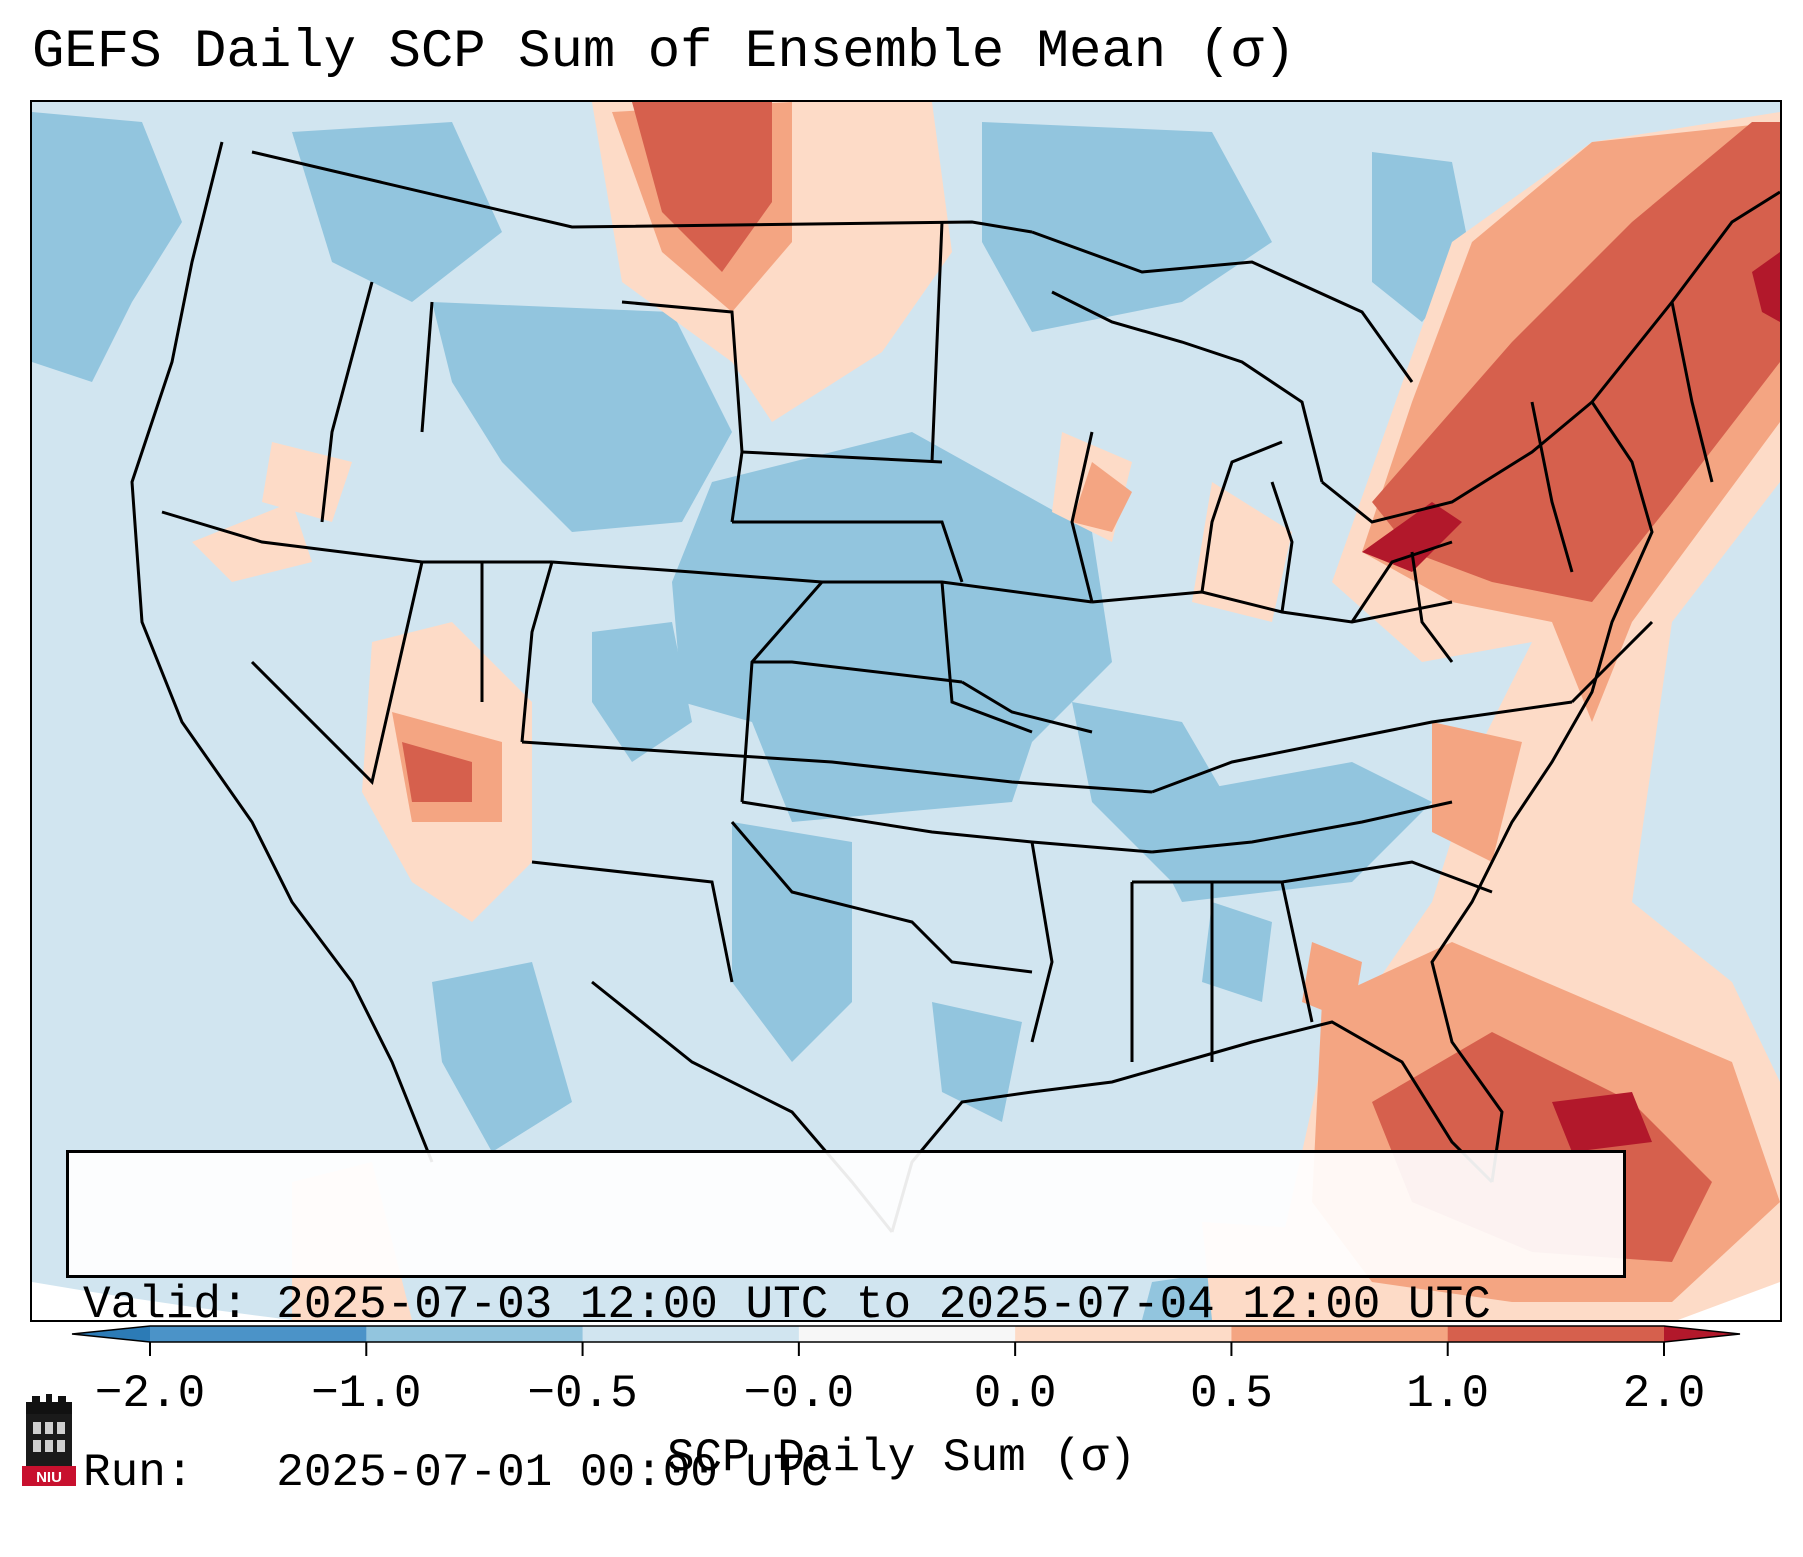 Image resolution: width=1803 pixels, height=1557 pixels. I want to click on colorbar-tick-label: −0.0, so click(799, 1394).